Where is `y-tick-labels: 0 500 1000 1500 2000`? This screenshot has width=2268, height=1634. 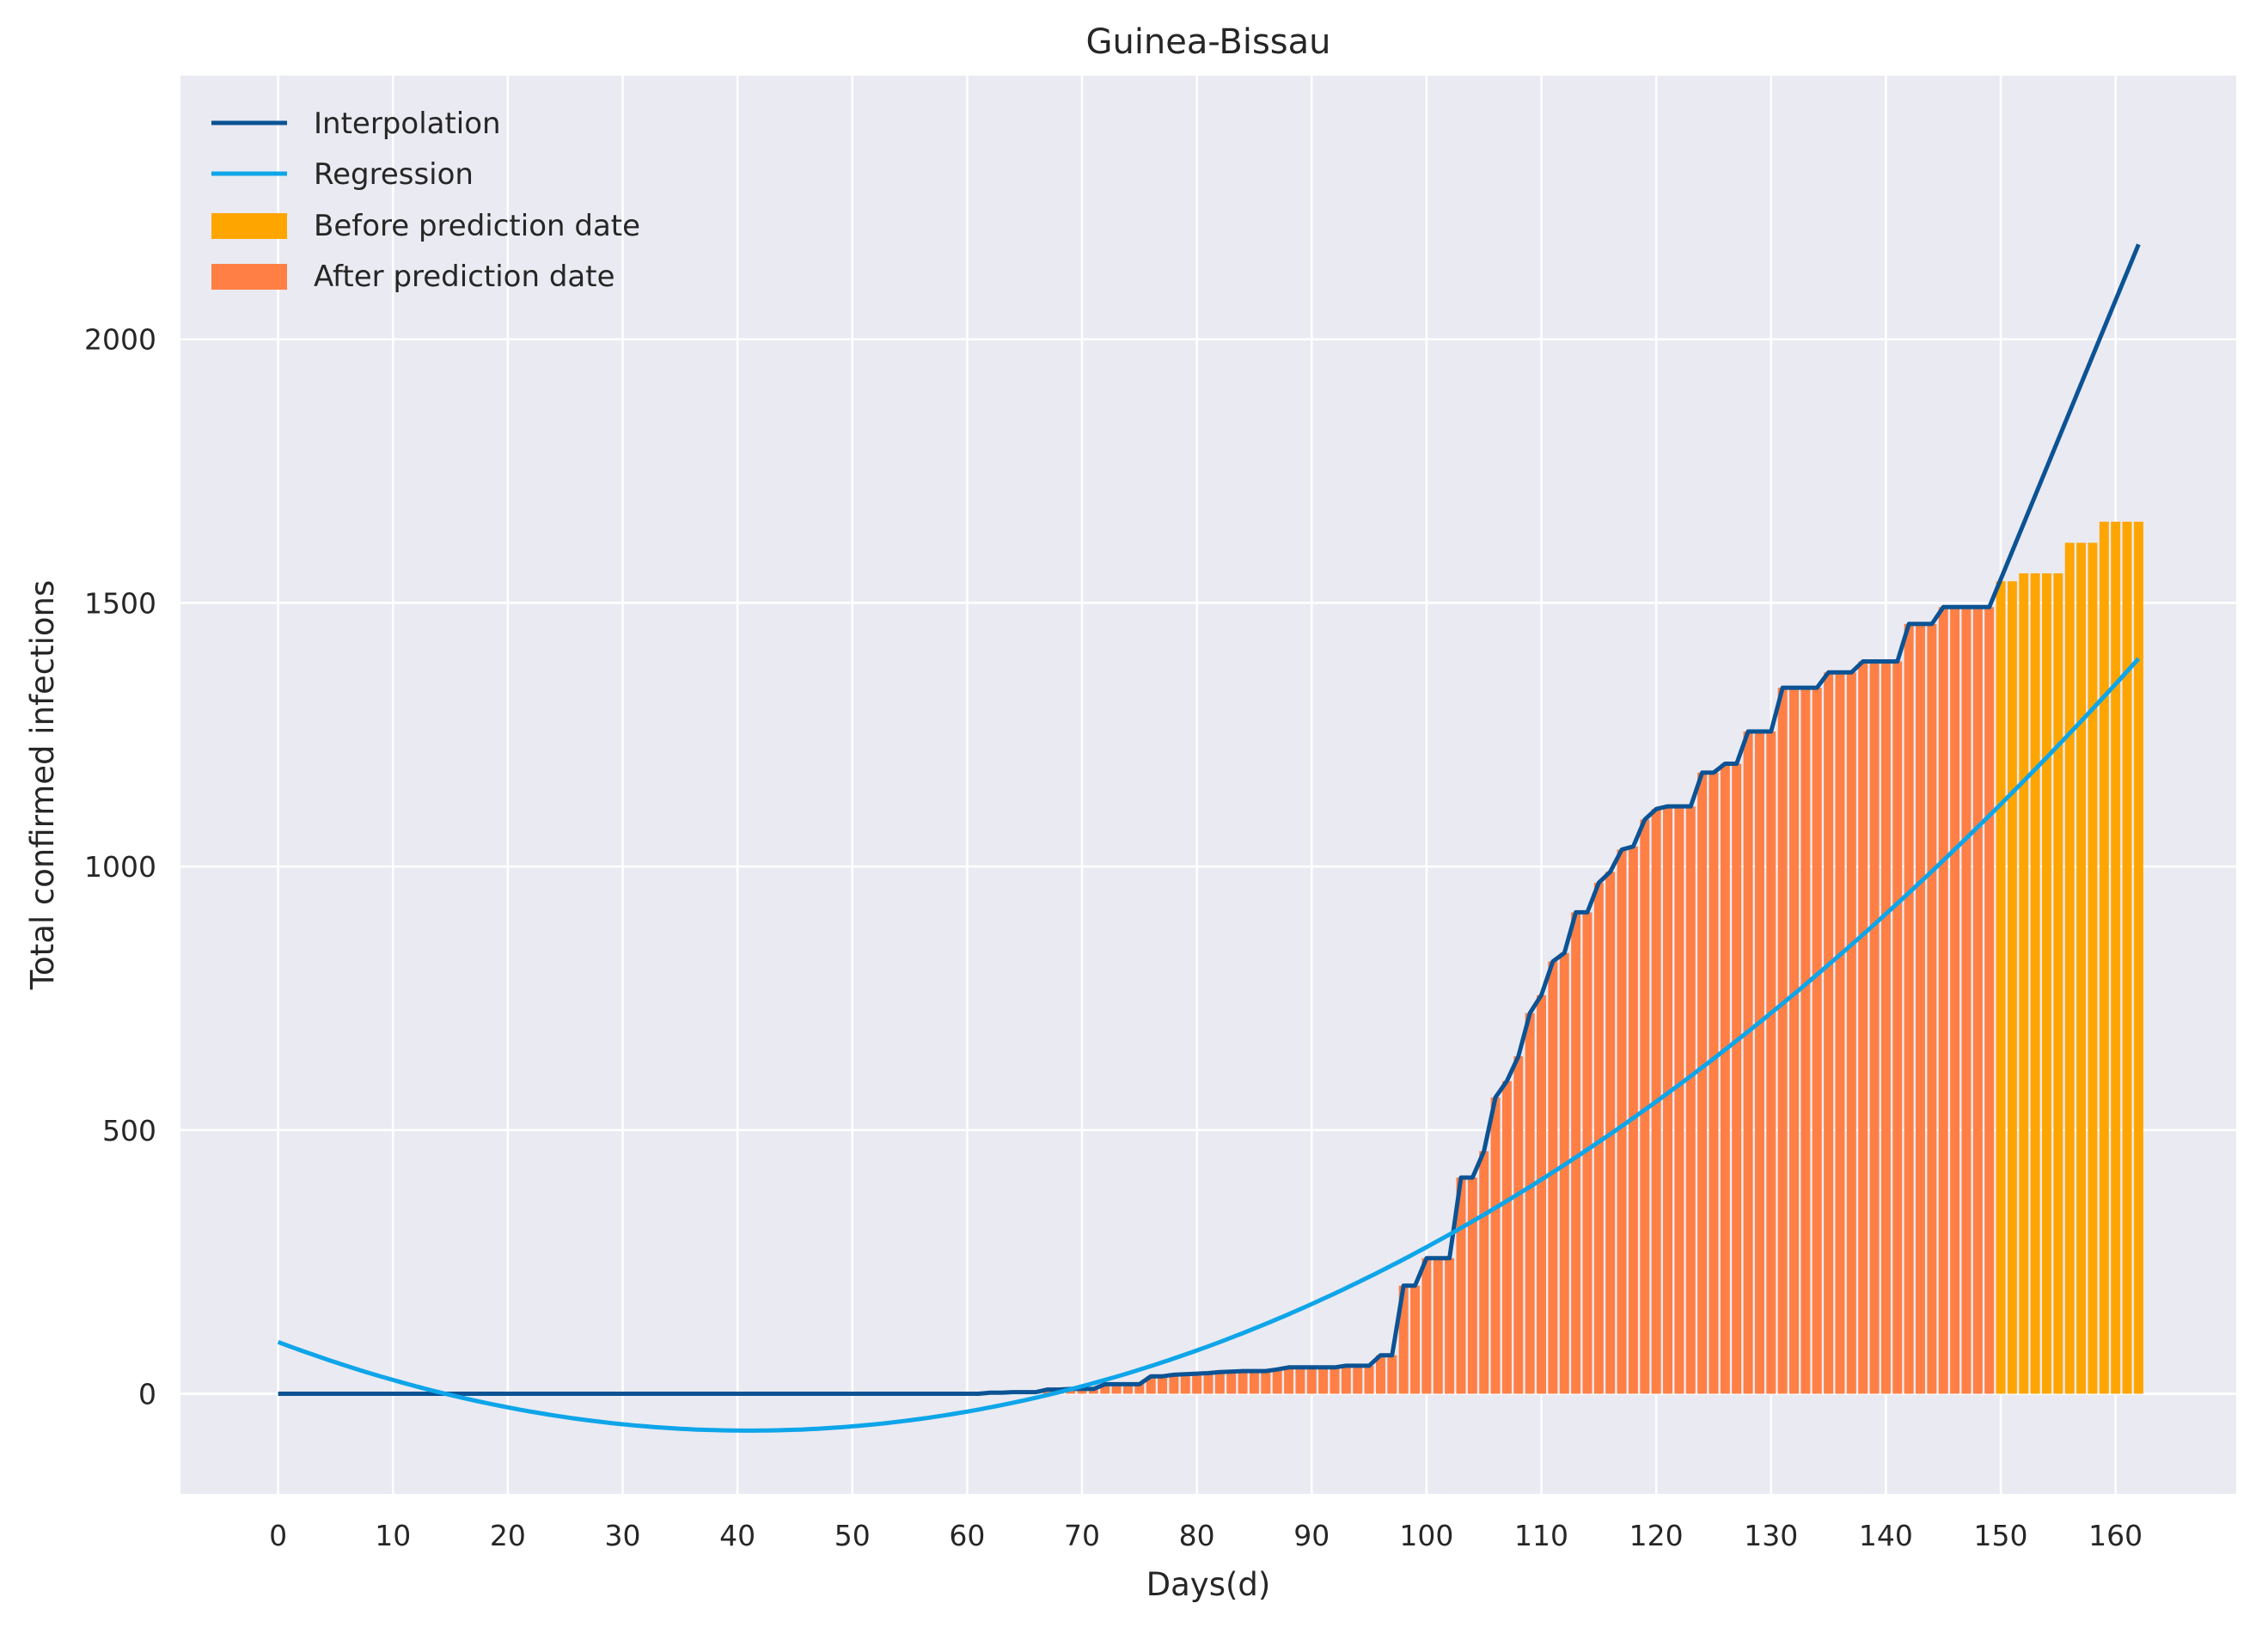 y-tick-labels: 0 500 1000 1500 2000 is located at coordinates (120, 867).